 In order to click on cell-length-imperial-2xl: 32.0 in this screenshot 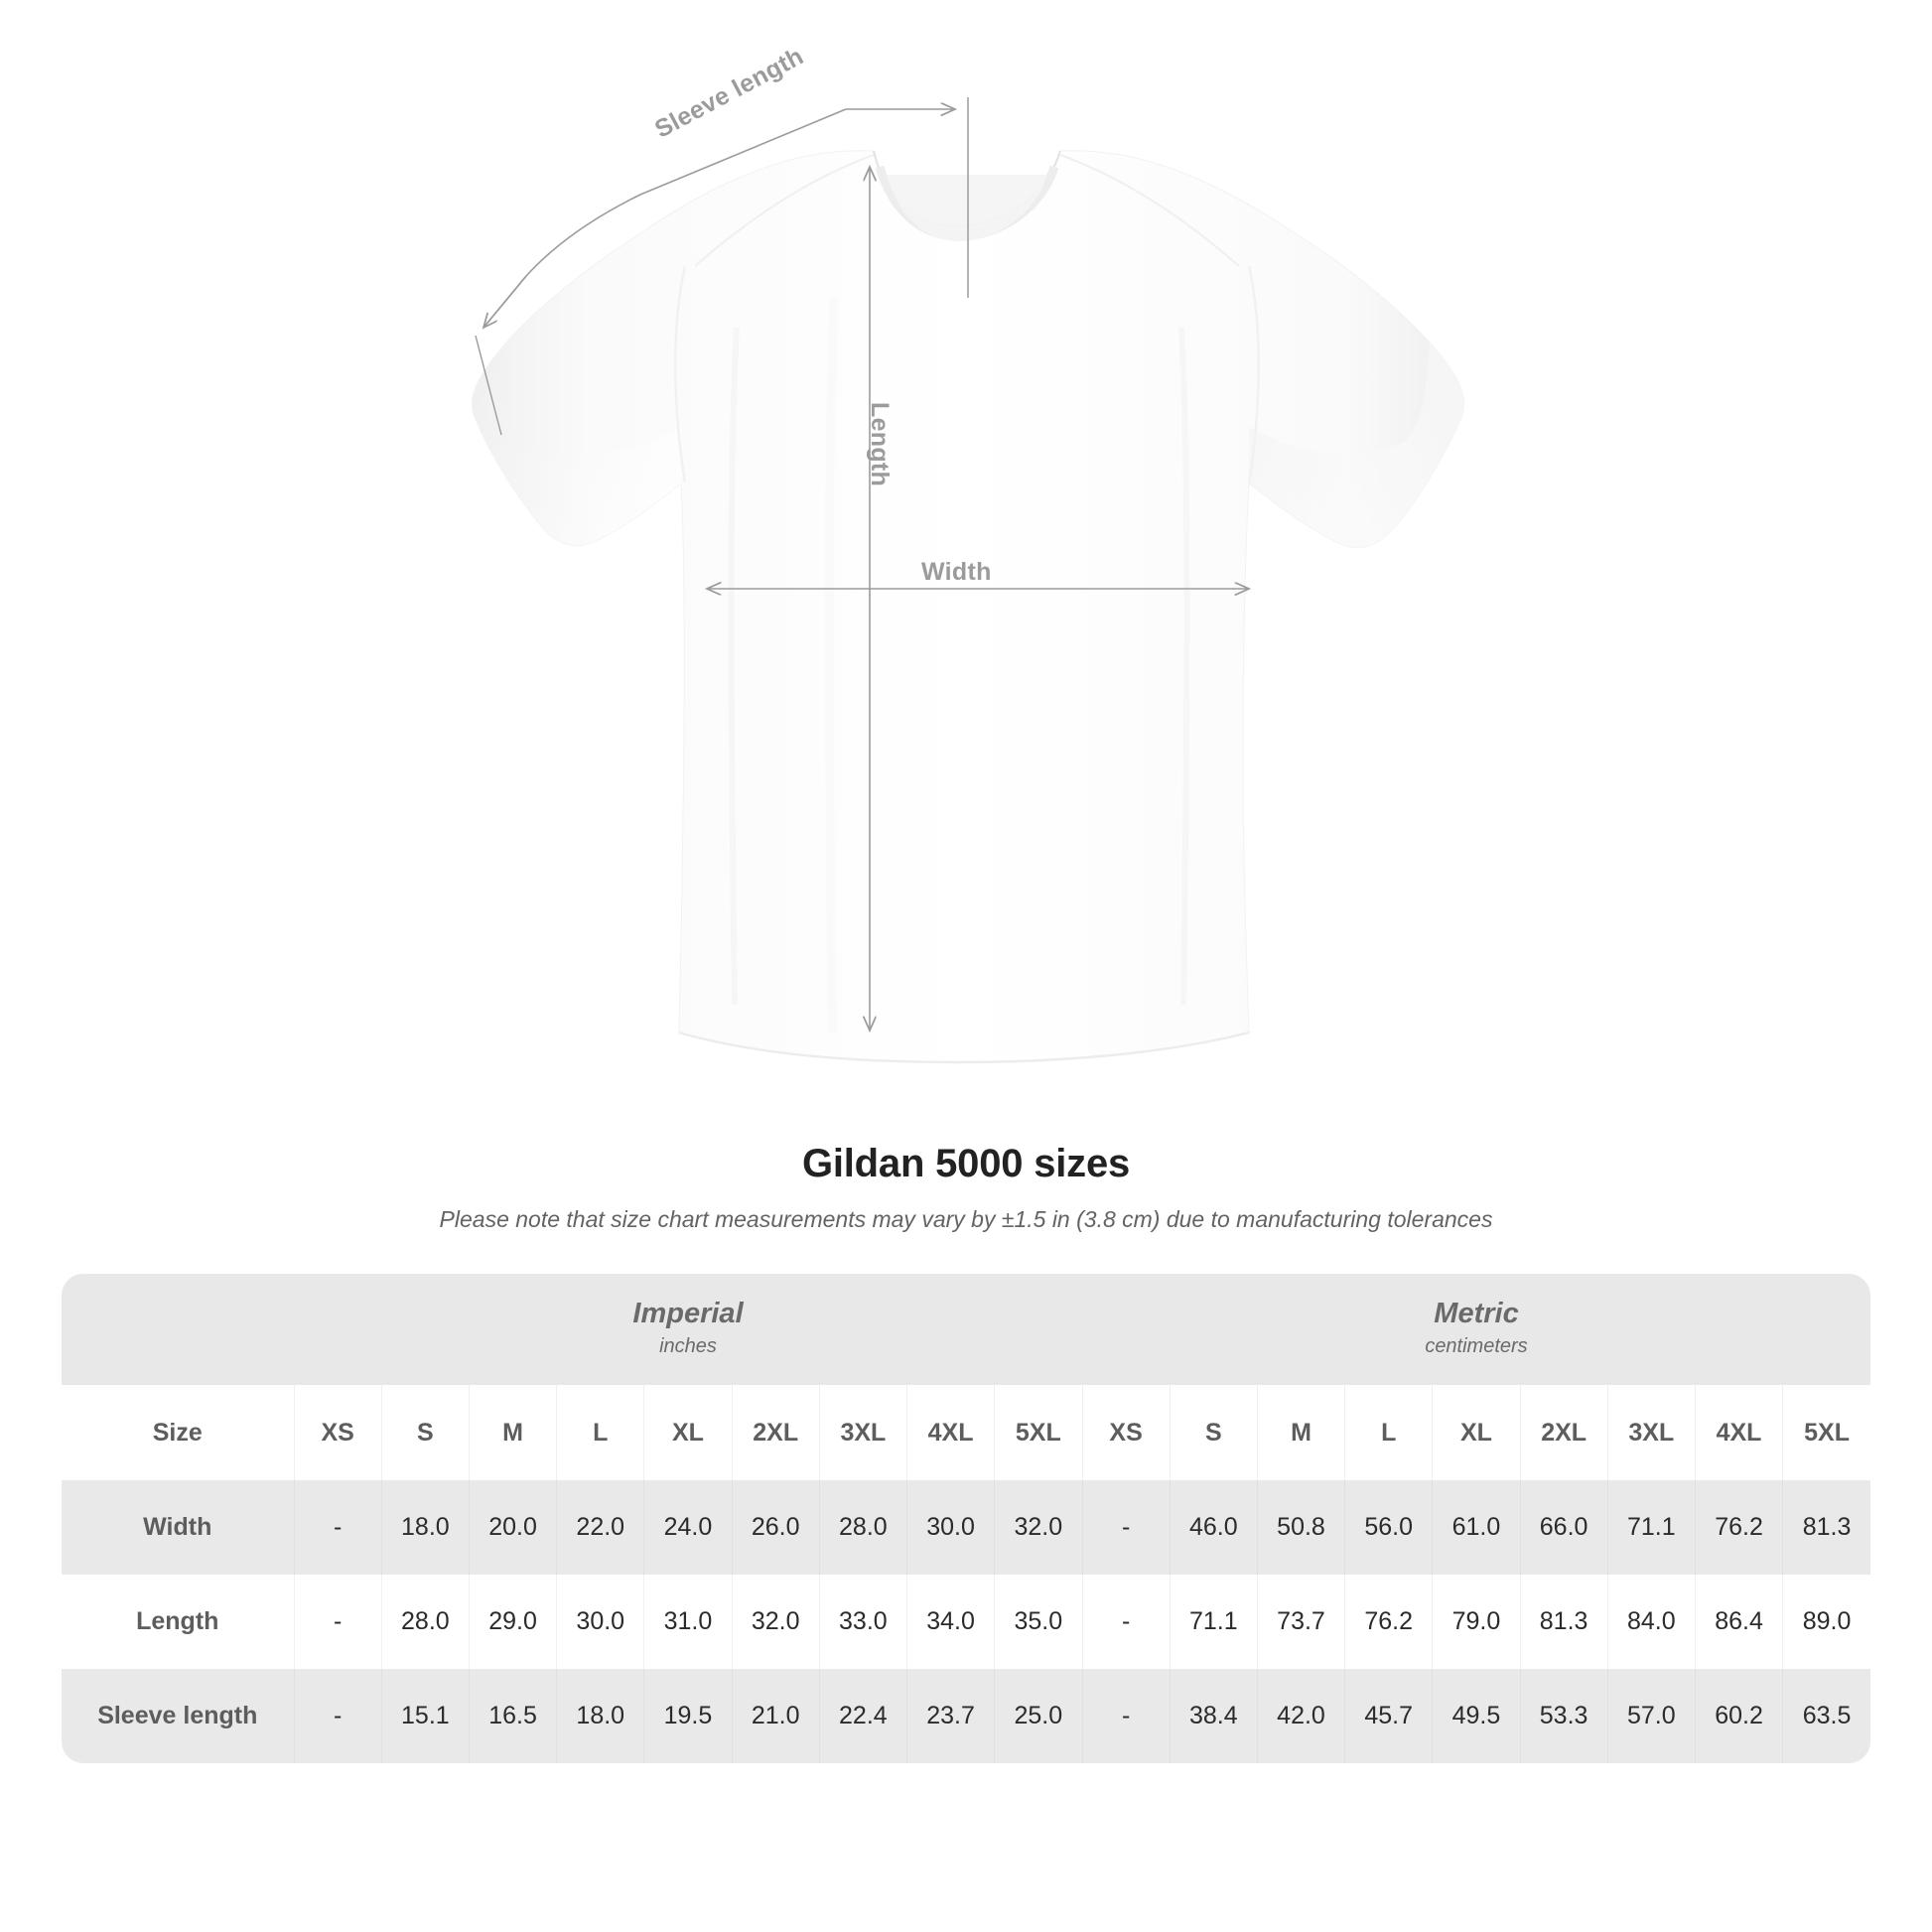, I will do `click(776, 1622)`.